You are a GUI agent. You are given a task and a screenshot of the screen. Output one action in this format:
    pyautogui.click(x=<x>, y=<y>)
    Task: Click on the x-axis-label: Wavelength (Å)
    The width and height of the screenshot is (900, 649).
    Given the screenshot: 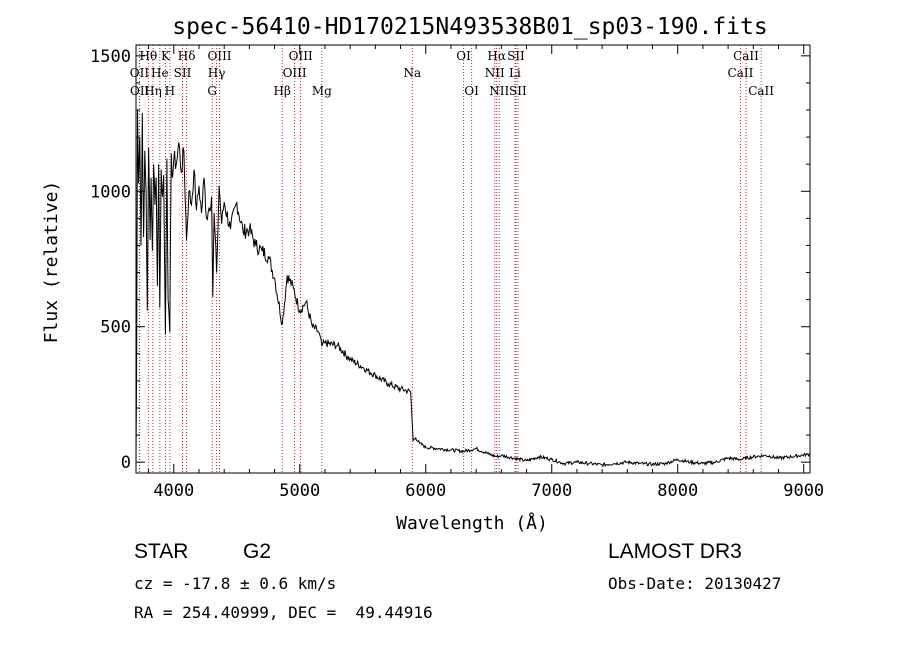 What is the action you would take?
    pyautogui.click(x=472, y=523)
    